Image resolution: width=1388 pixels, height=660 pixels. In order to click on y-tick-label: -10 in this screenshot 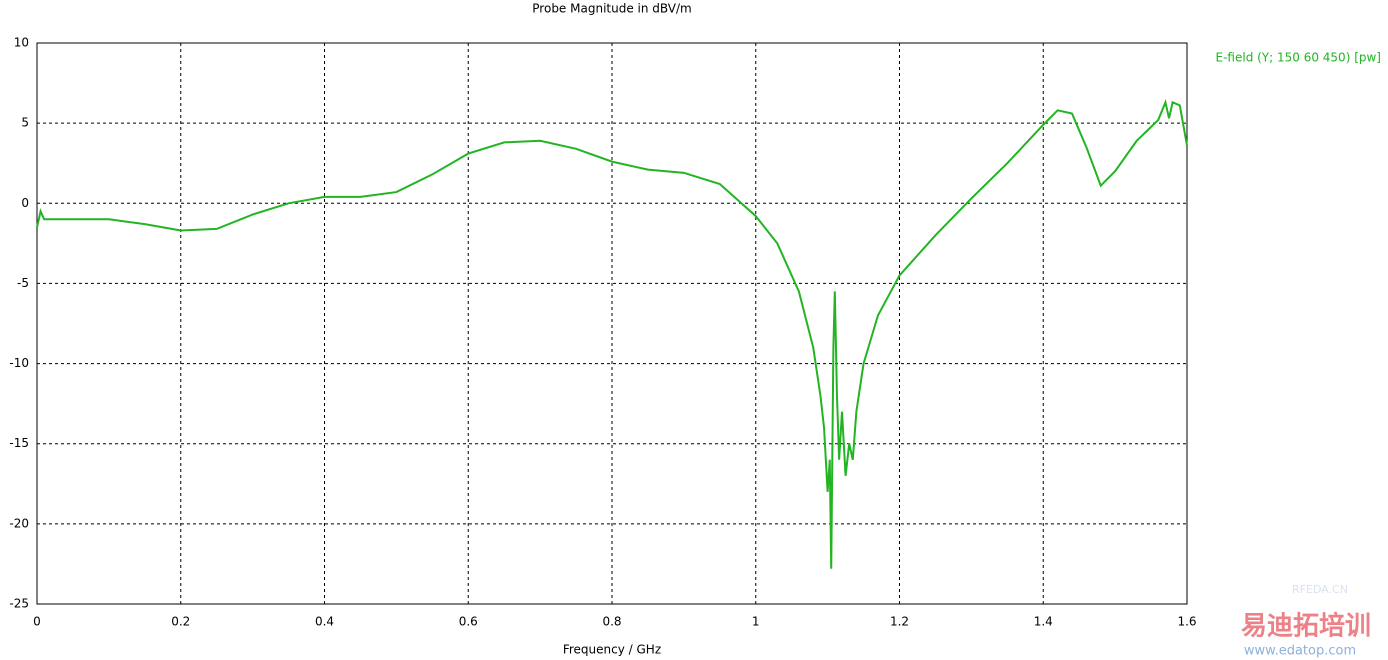, I will do `click(19, 363)`.